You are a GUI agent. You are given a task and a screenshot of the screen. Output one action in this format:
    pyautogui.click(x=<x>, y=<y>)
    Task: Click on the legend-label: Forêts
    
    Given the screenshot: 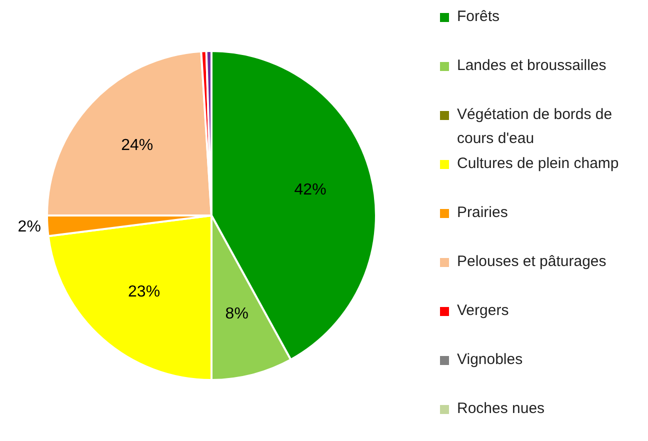 What is the action you would take?
    pyautogui.click(x=478, y=17)
    